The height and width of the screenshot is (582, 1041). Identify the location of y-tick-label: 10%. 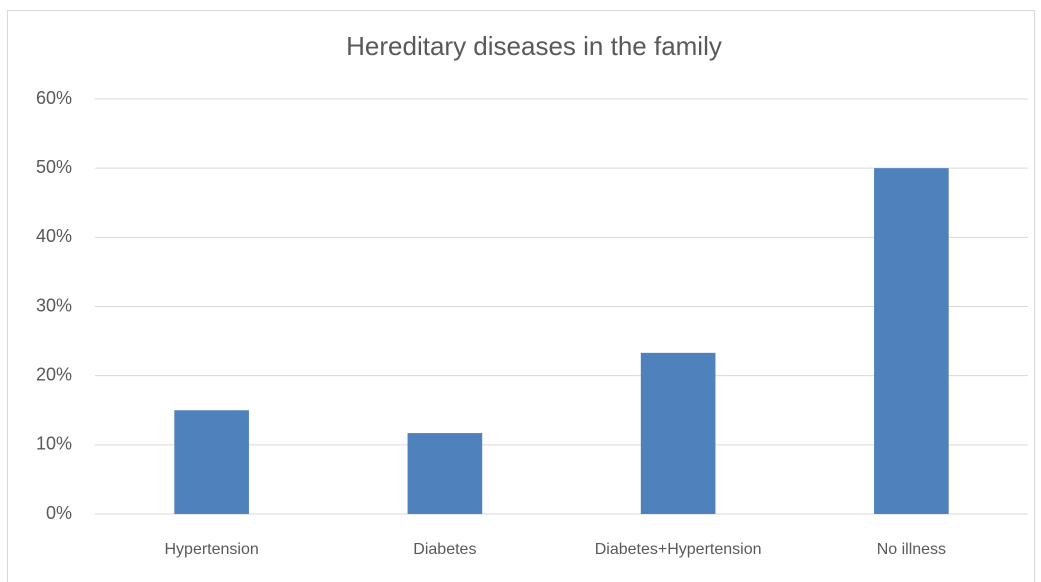
(54, 444).